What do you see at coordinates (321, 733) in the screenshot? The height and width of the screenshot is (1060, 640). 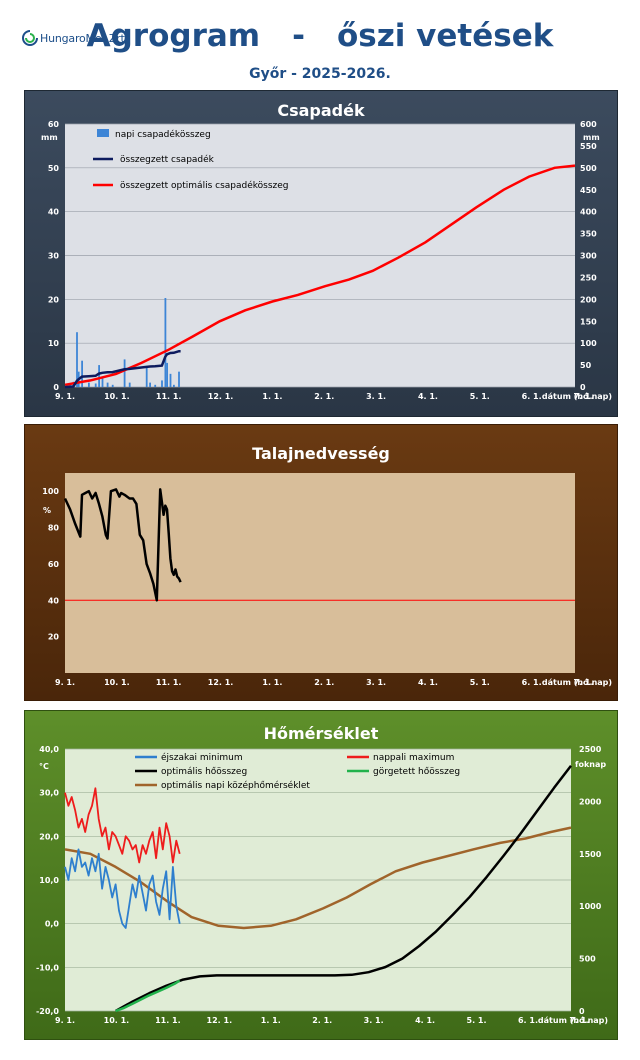 I see `chart-title: Hőmérséklet` at bounding box center [321, 733].